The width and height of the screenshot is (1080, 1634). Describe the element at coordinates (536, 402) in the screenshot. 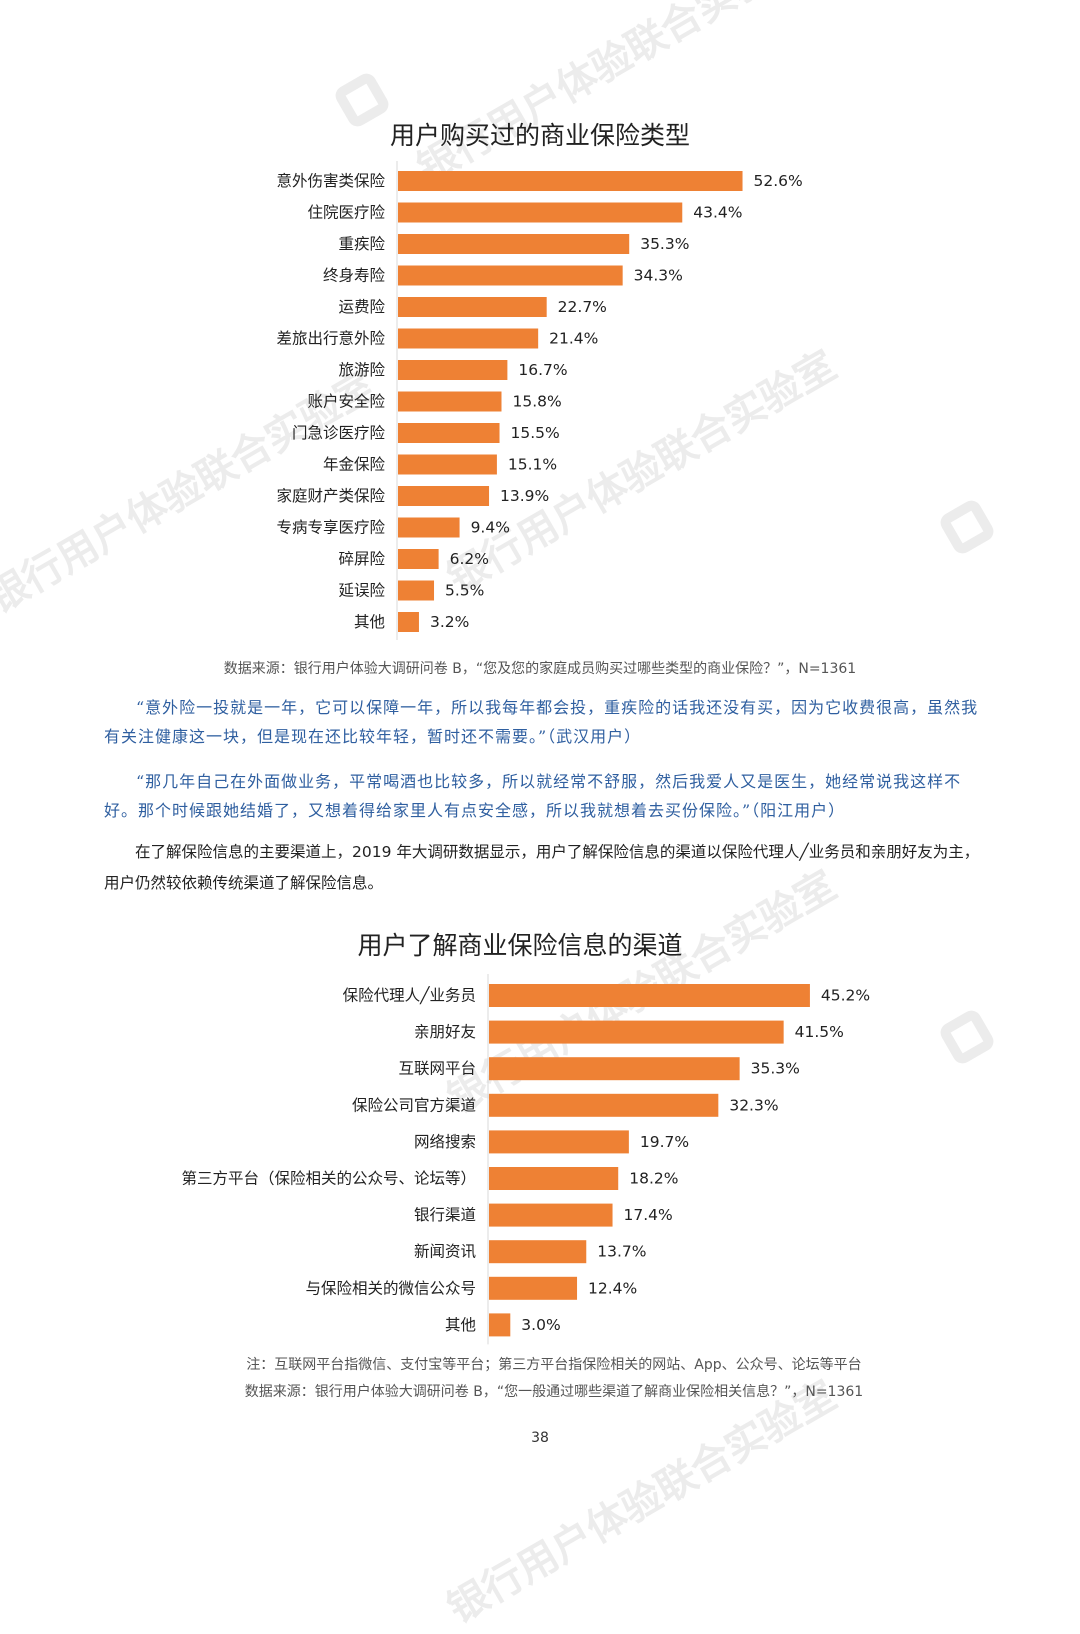

I see `data-label: 15.8%` at that location.